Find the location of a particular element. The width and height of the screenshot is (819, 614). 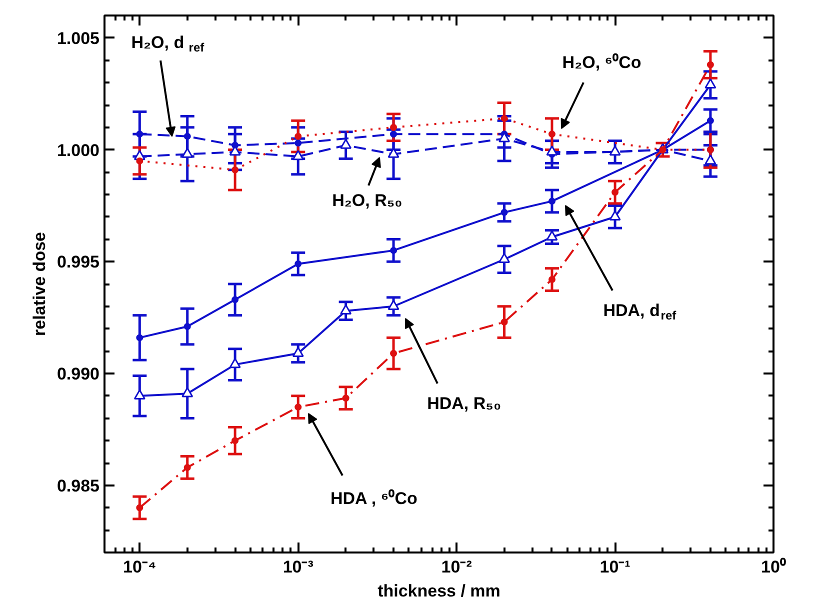

x-tick-label: 10⁰ is located at coordinates (773, 567).